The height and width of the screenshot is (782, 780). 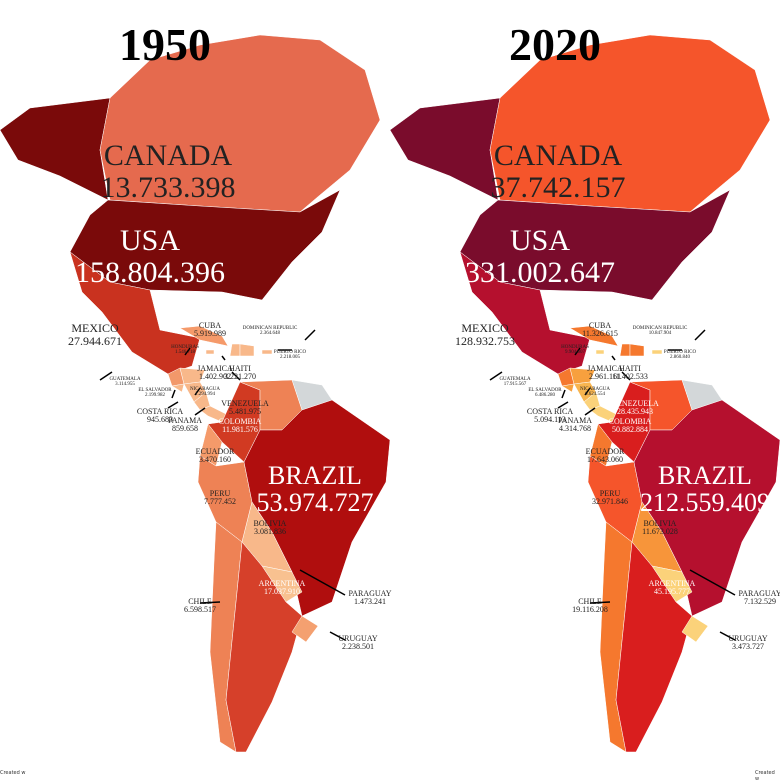 I want to click on country-label-dominican-republic: DOMINICAN REPUBLIC 2.364.648, so click(x=270, y=331).